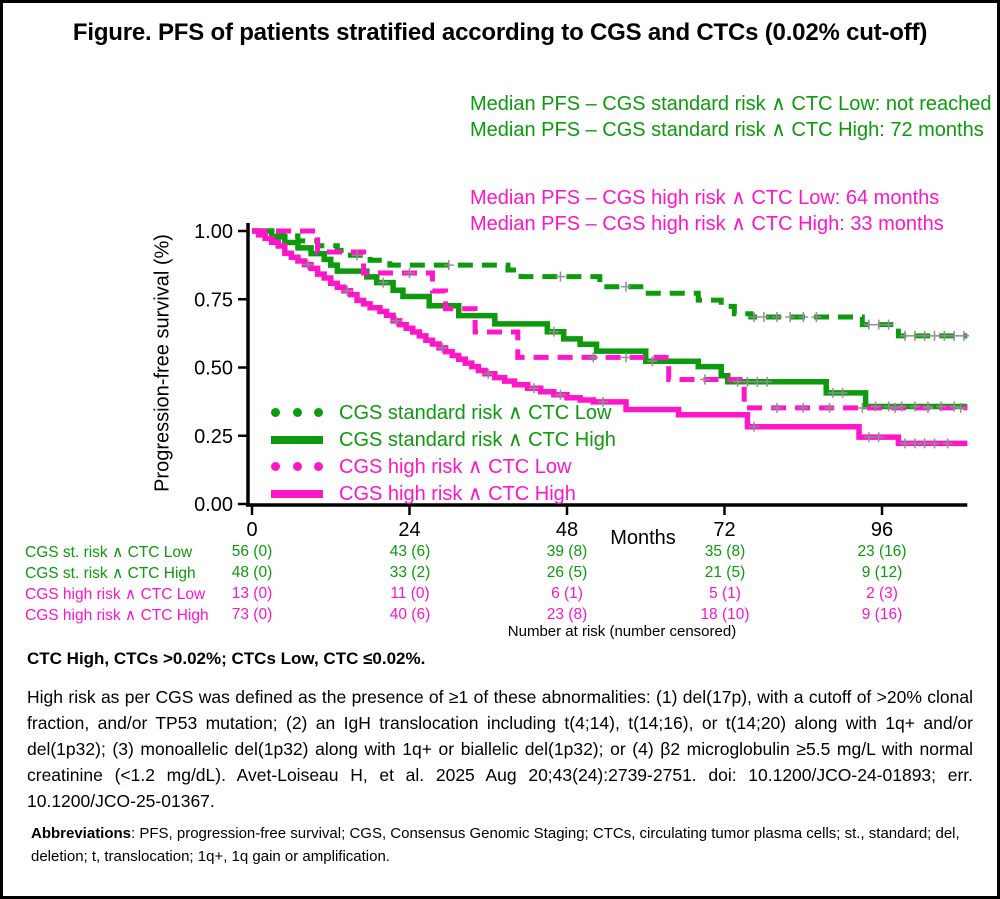 This screenshot has width=1000, height=899. I want to click on risk-cell: 73 (0), so click(252, 614).